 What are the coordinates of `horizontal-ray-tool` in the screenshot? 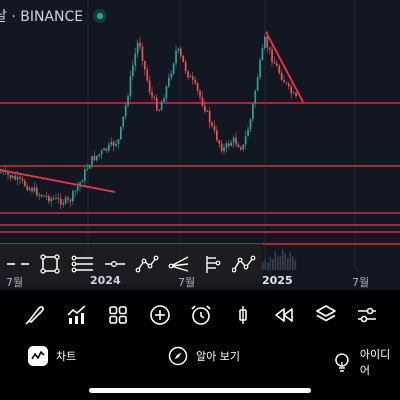 It's located at (115, 264).